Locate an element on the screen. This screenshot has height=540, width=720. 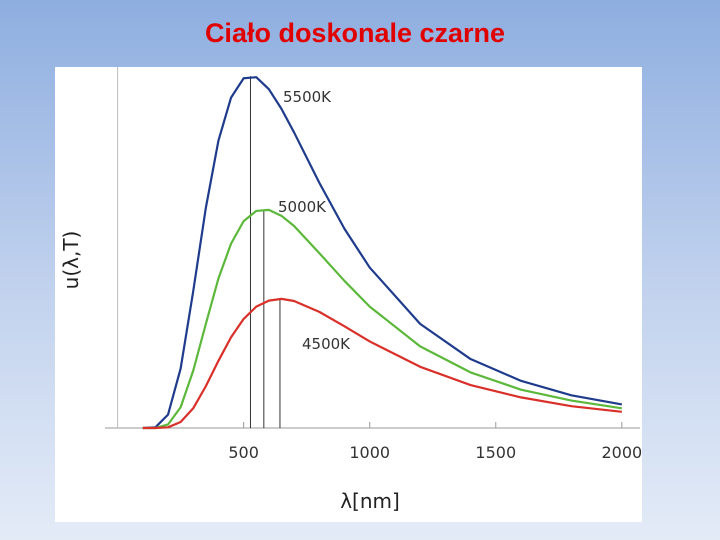
series-label: 5500K is located at coordinates (307, 97).